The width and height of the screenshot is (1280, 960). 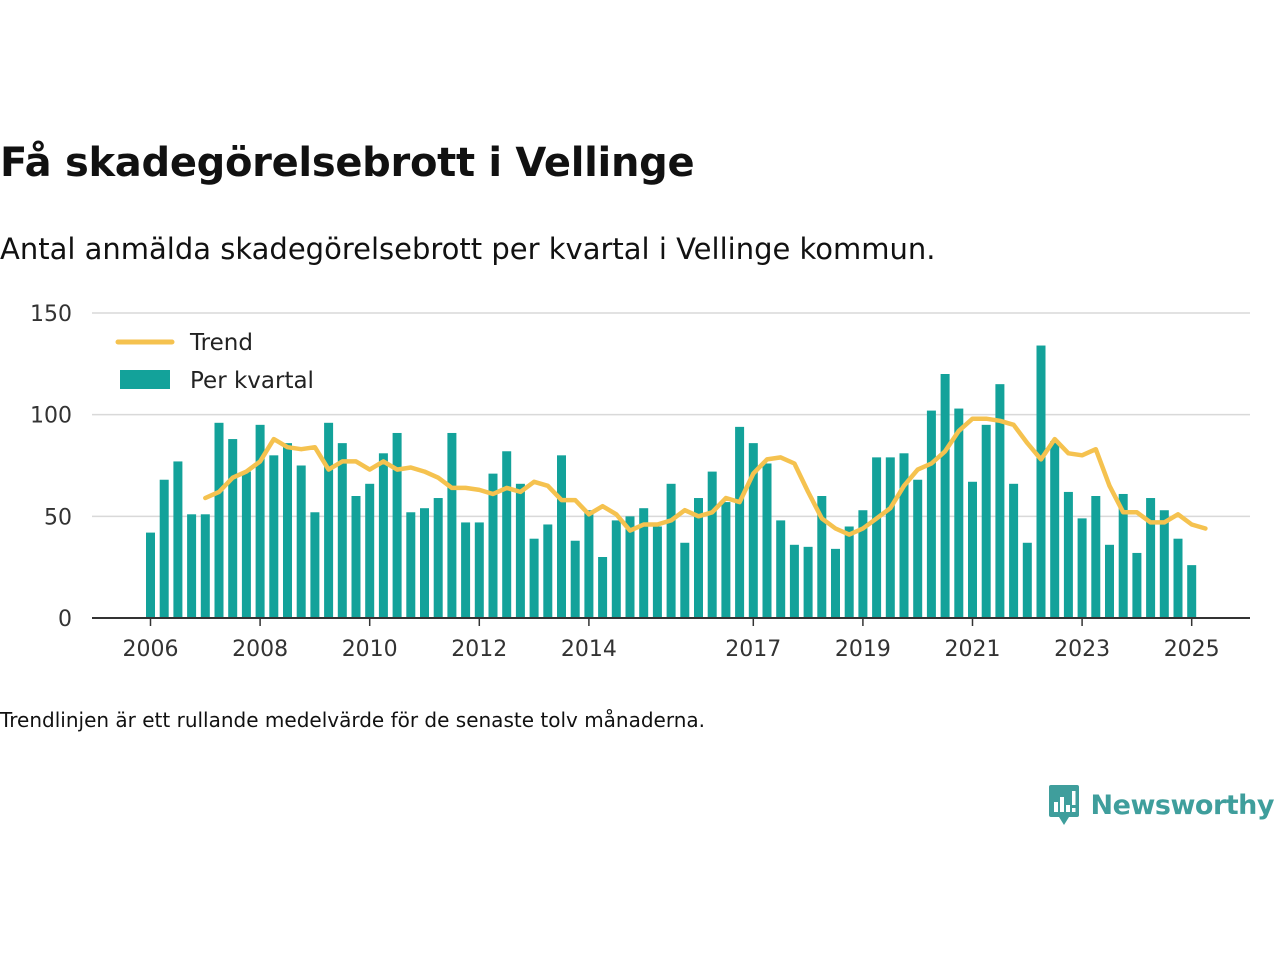 What do you see at coordinates (58, 517) in the screenshot?
I see `y-tick-label: 50` at bounding box center [58, 517].